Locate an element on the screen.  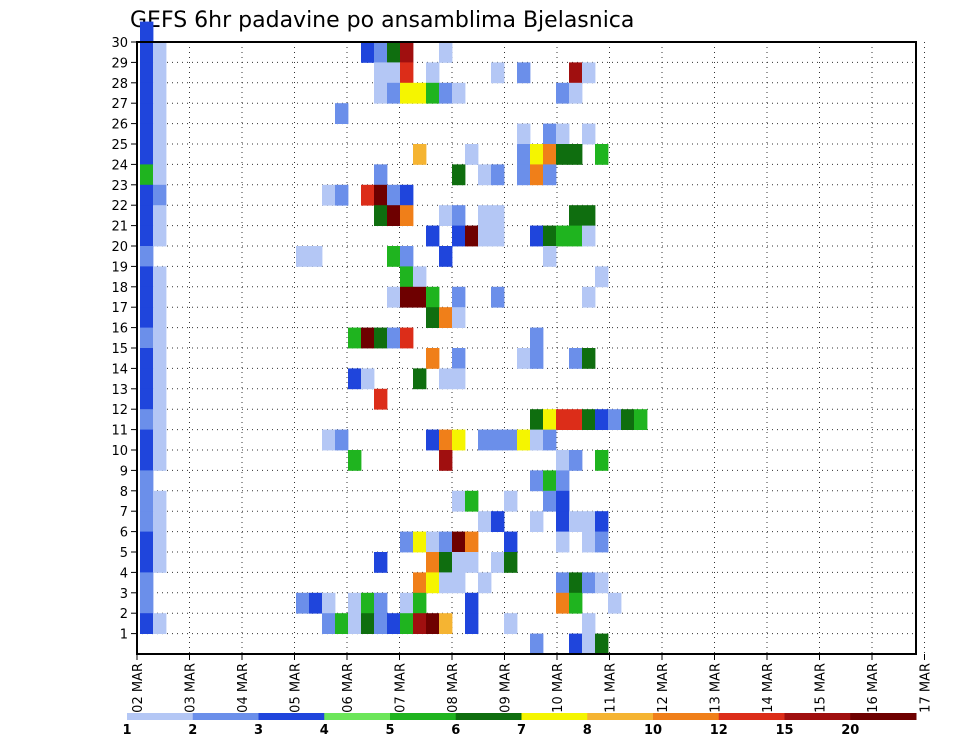
y-tick-label: 26 is located at coordinates (119, 125).